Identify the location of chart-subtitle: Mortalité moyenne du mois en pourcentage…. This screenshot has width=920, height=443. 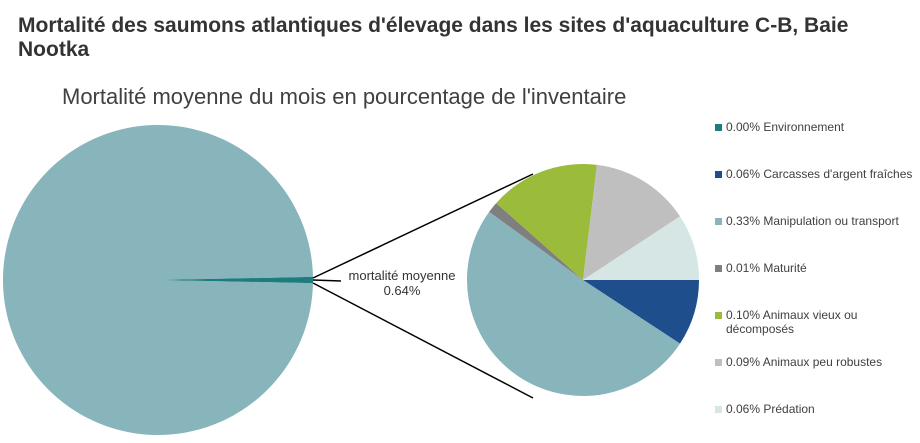
(344, 96).